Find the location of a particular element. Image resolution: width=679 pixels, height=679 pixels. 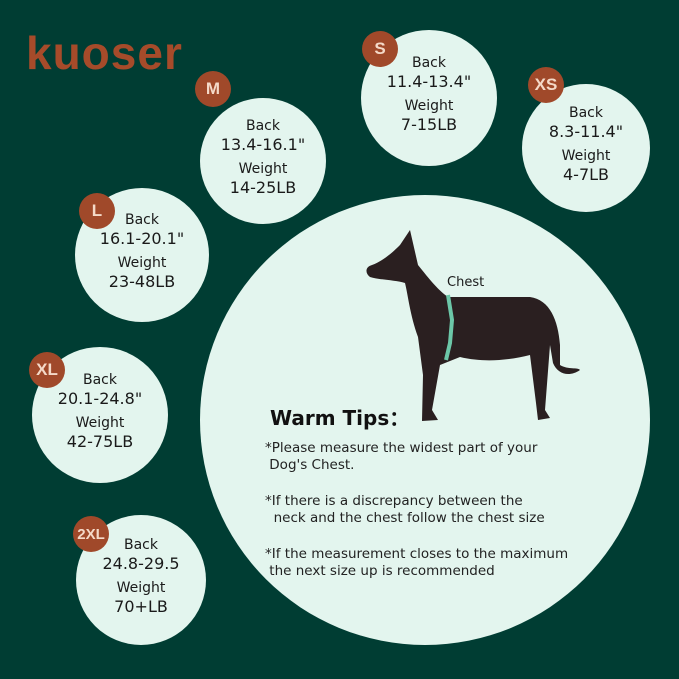

weight-value: 4-7LB is located at coordinates (586, 174).